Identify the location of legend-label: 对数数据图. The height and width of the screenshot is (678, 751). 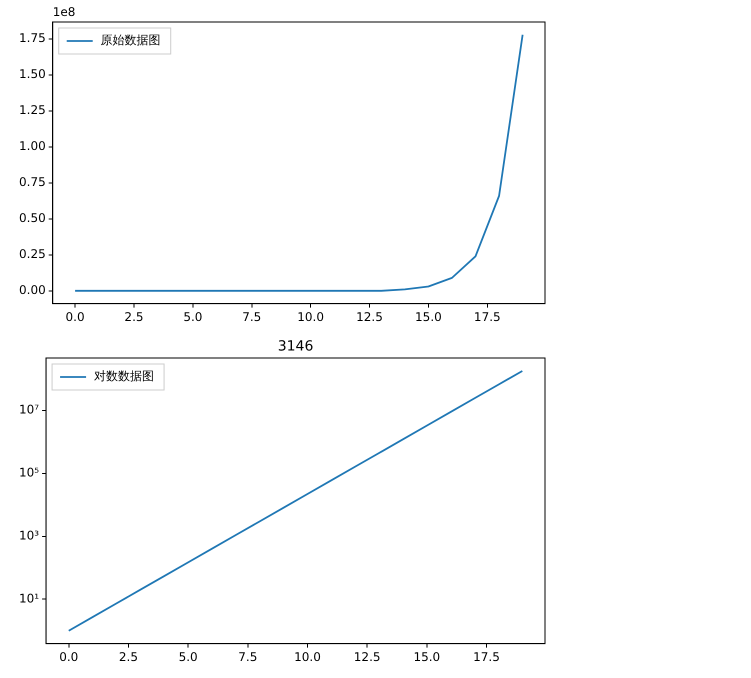
(124, 376).